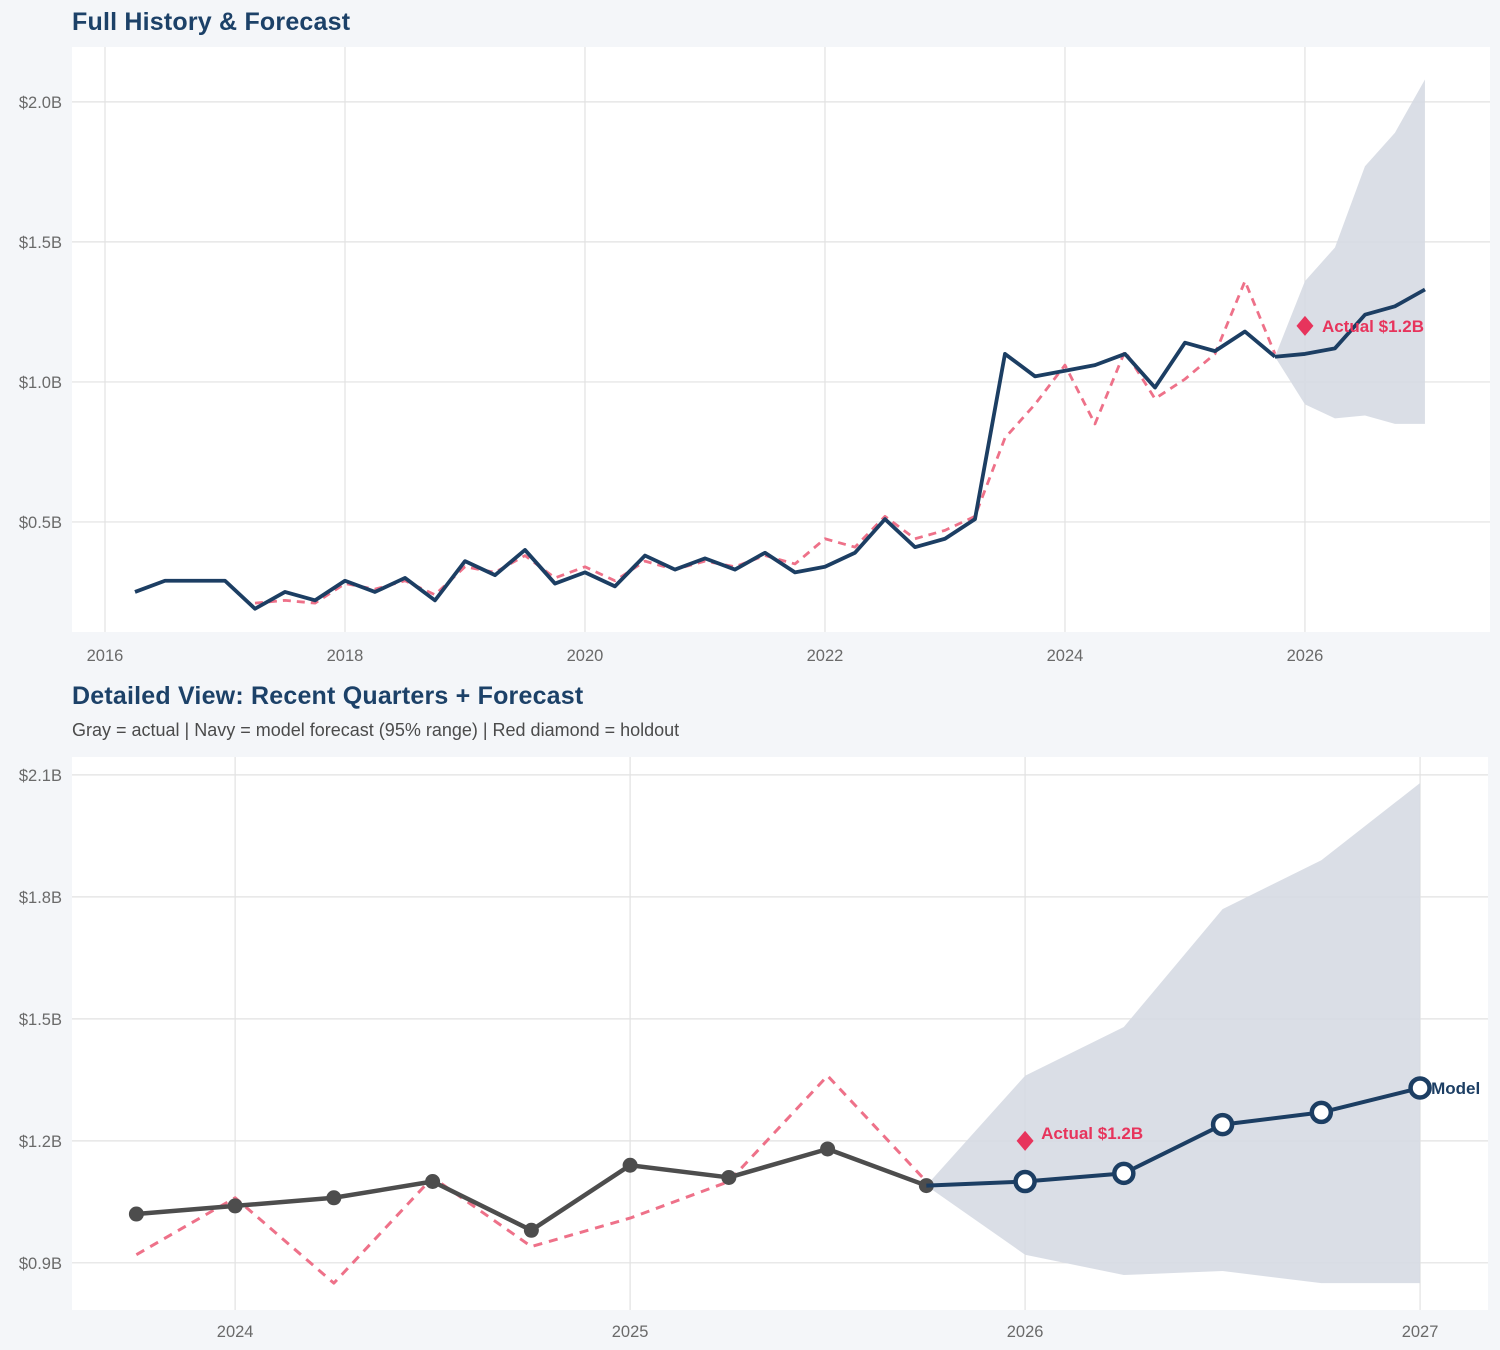 The height and width of the screenshot is (1350, 1500). I want to click on x-tick-label: 2022, so click(825, 656).